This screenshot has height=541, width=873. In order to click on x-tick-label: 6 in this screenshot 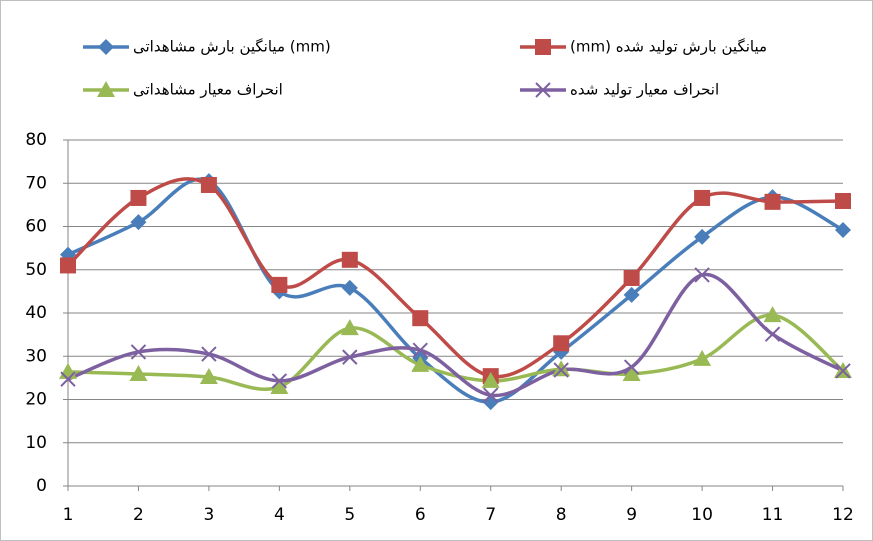, I will do `click(420, 515)`.